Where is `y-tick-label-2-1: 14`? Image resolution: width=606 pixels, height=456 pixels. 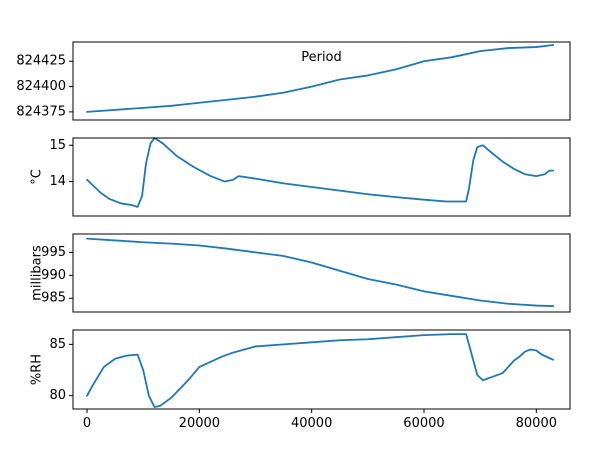
y-tick-label-2-1: 14 is located at coordinates (57, 181).